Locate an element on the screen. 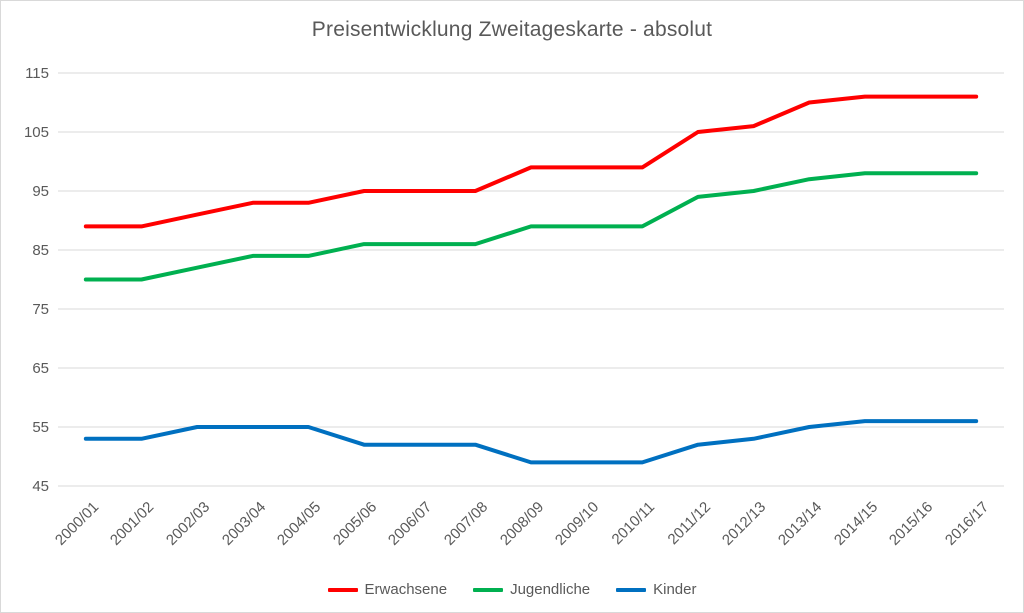 Image resolution: width=1024 pixels, height=613 pixels. legend-item-erwachsene: Erwachsene is located at coordinates (387, 589).